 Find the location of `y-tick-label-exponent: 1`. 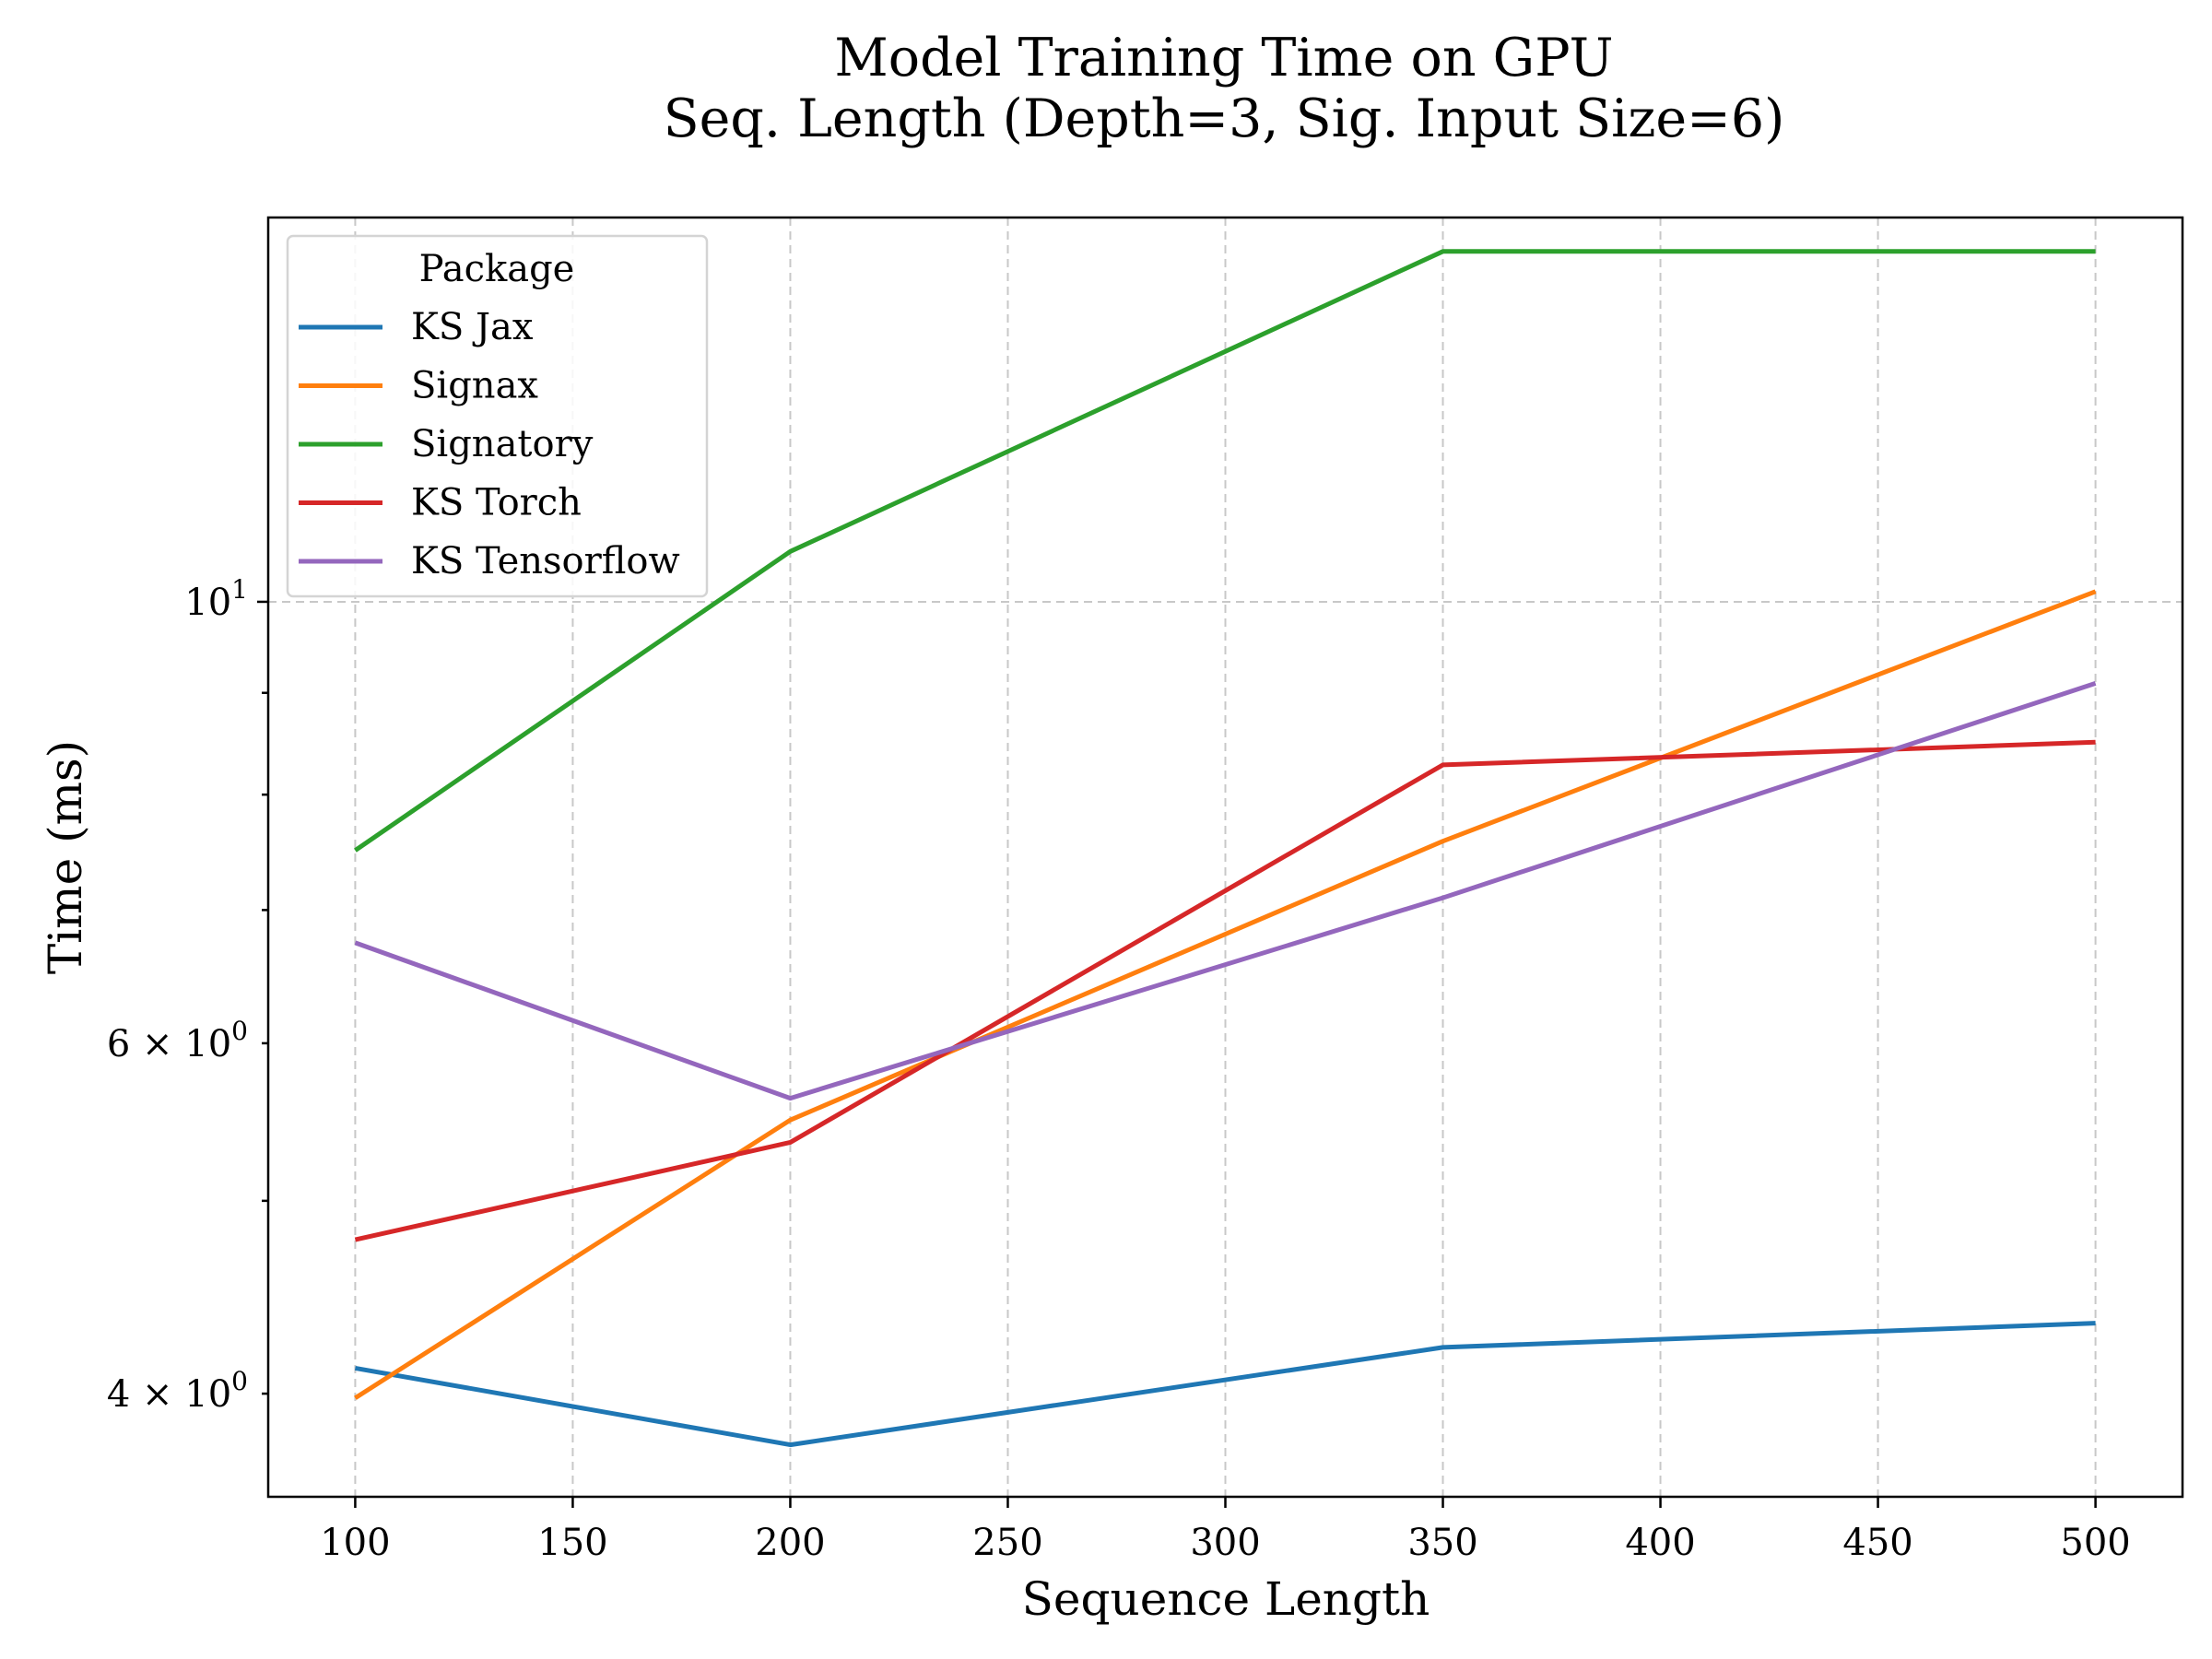

y-tick-label-exponent: 1 is located at coordinates (239, 589).